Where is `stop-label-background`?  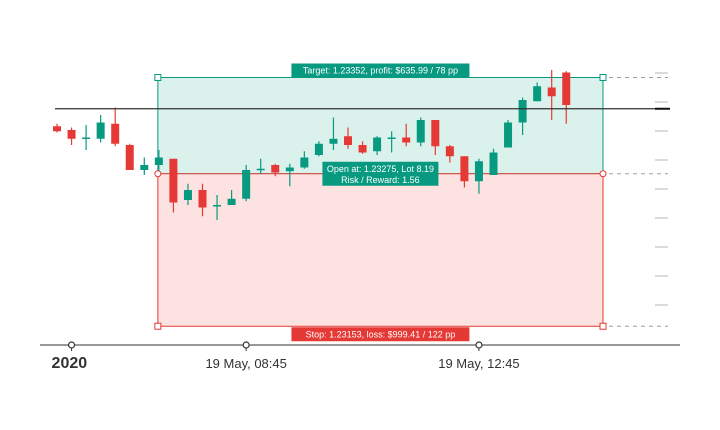 stop-label-background is located at coordinates (380, 334).